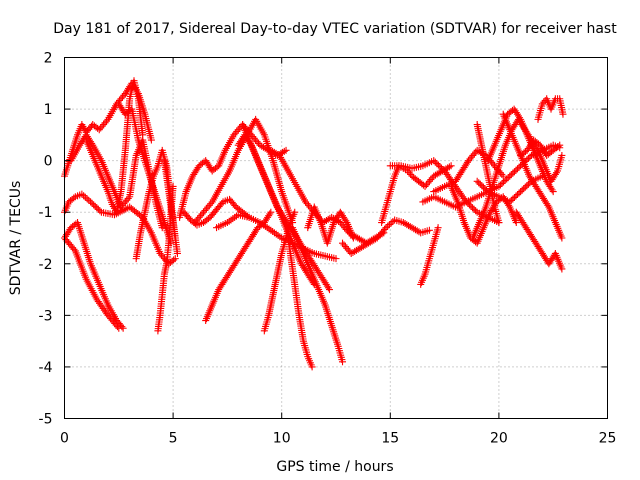 This screenshot has height=480, width=640. I want to click on x-tick-label: 25, so click(608, 439).